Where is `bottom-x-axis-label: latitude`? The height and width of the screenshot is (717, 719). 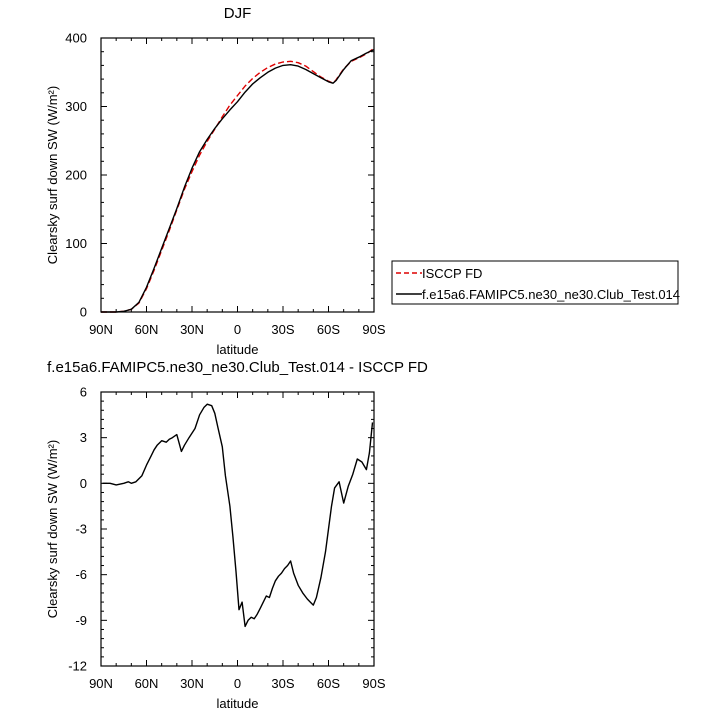
bottom-x-axis-label: latitude is located at coordinates (238, 703).